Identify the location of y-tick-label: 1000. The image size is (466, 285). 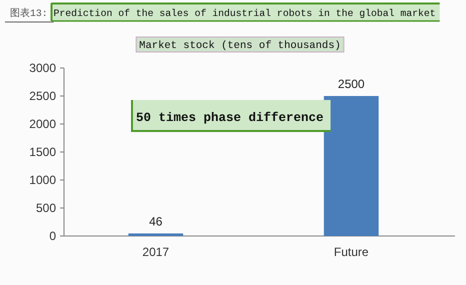
(42, 180).